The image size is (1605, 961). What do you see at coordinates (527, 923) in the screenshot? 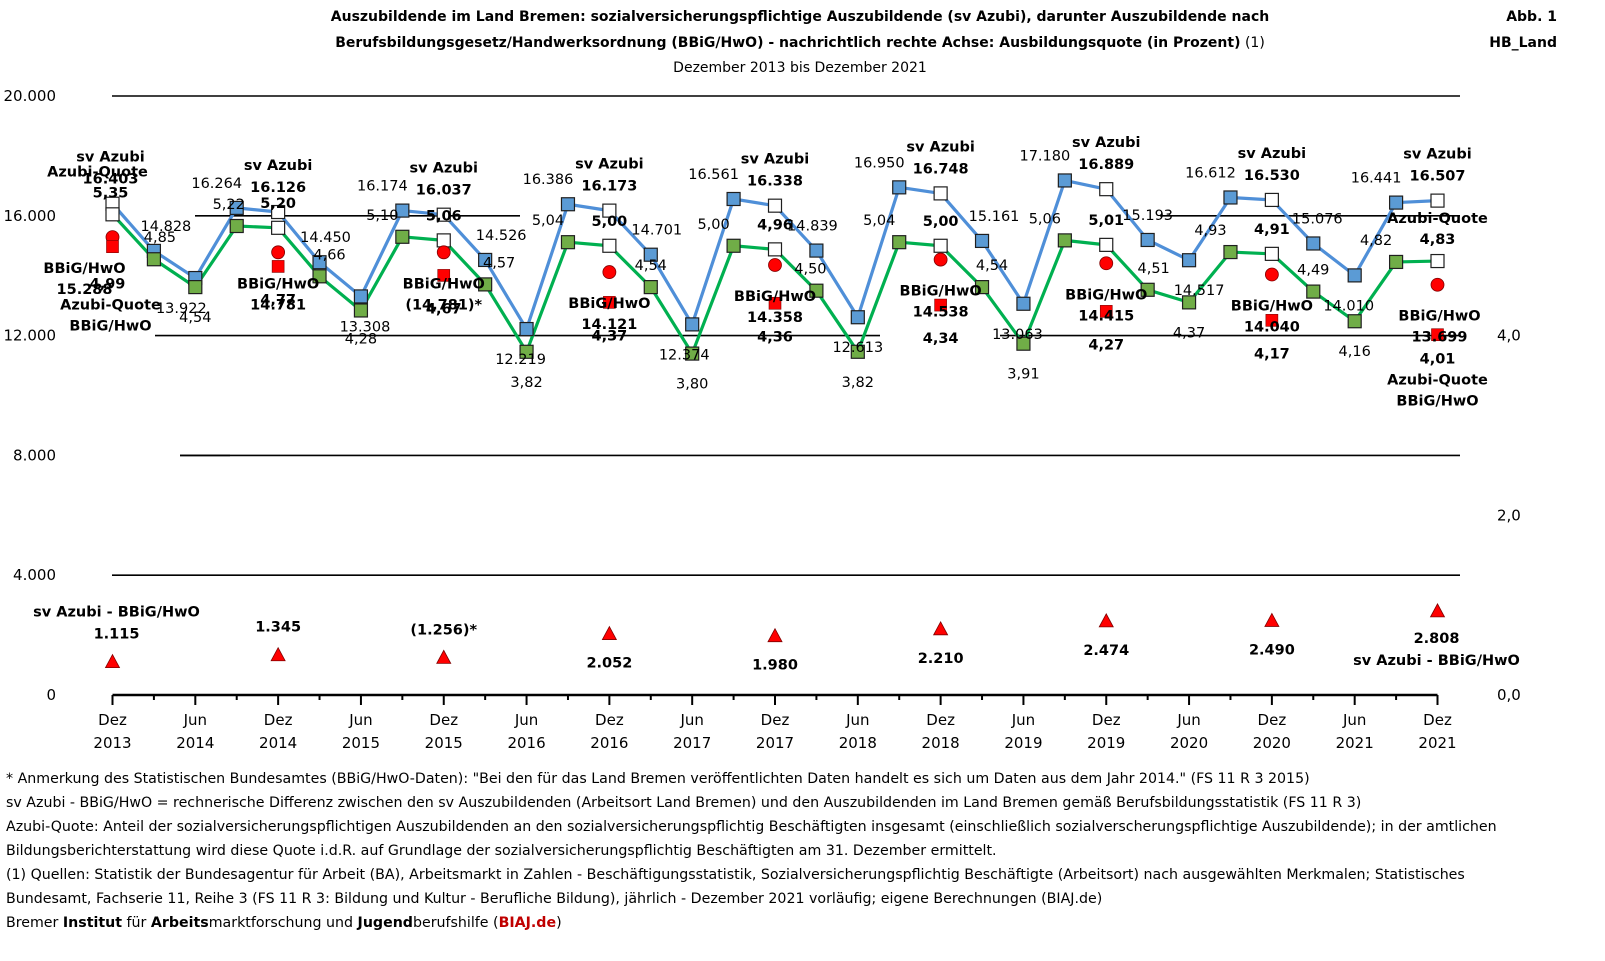
I see `biaj-link: BIAJ.de` at bounding box center [527, 923].